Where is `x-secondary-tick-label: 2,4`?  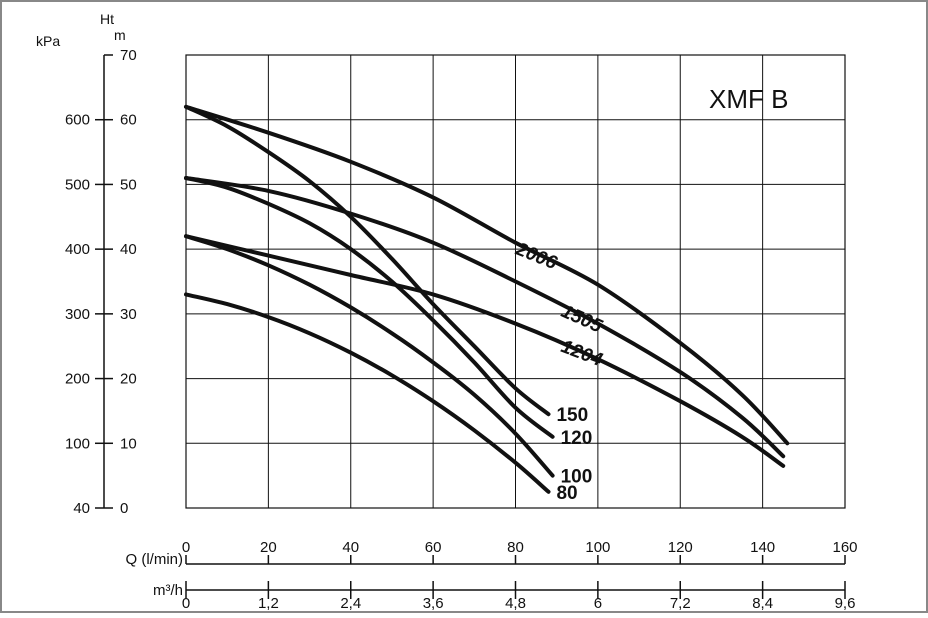 x-secondary-tick-label: 2,4 is located at coordinates (350, 603).